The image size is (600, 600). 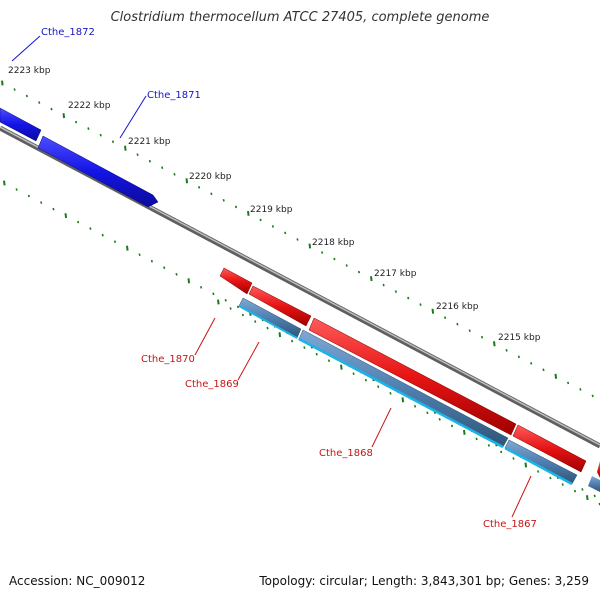 What do you see at coordinates (333, 243) in the screenshot?
I see `scale-label-2218: 2218 kbp` at bounding box center [333, 243].